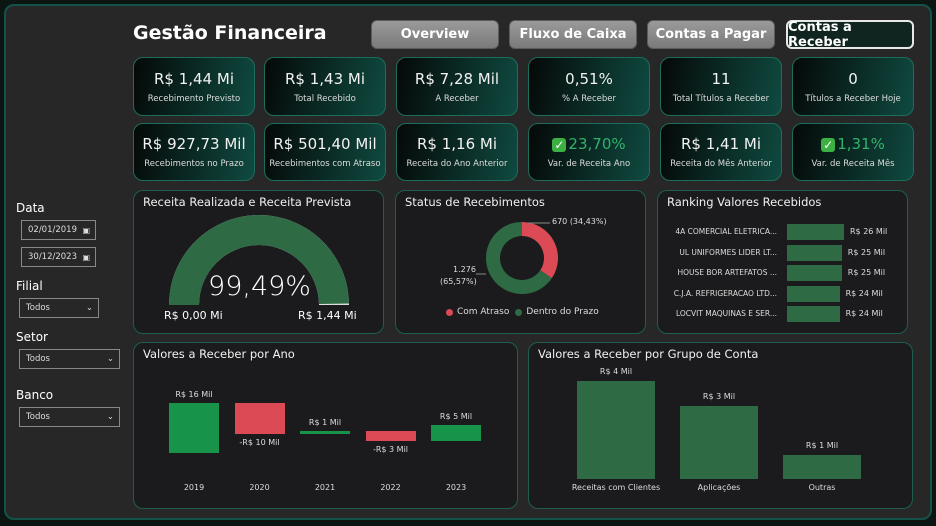 The image size is (936, 526). What do you see at coordinates (589, 98) in the screenshot?
I see `kpi-label: % A Receber` at bounding box center [589, 98].